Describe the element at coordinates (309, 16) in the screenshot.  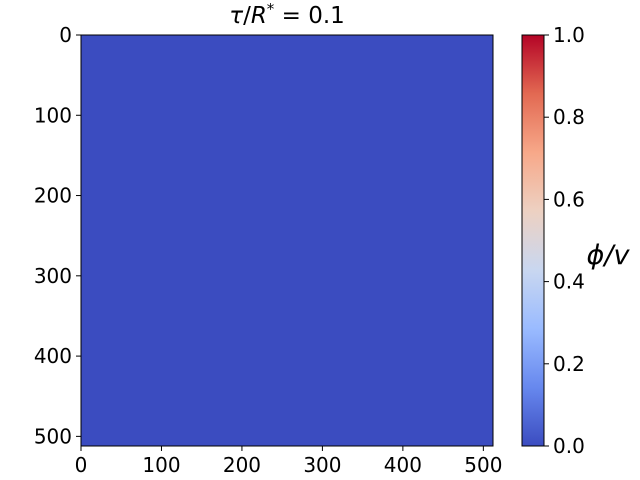
I see `title-value: = 0.1` at that location.